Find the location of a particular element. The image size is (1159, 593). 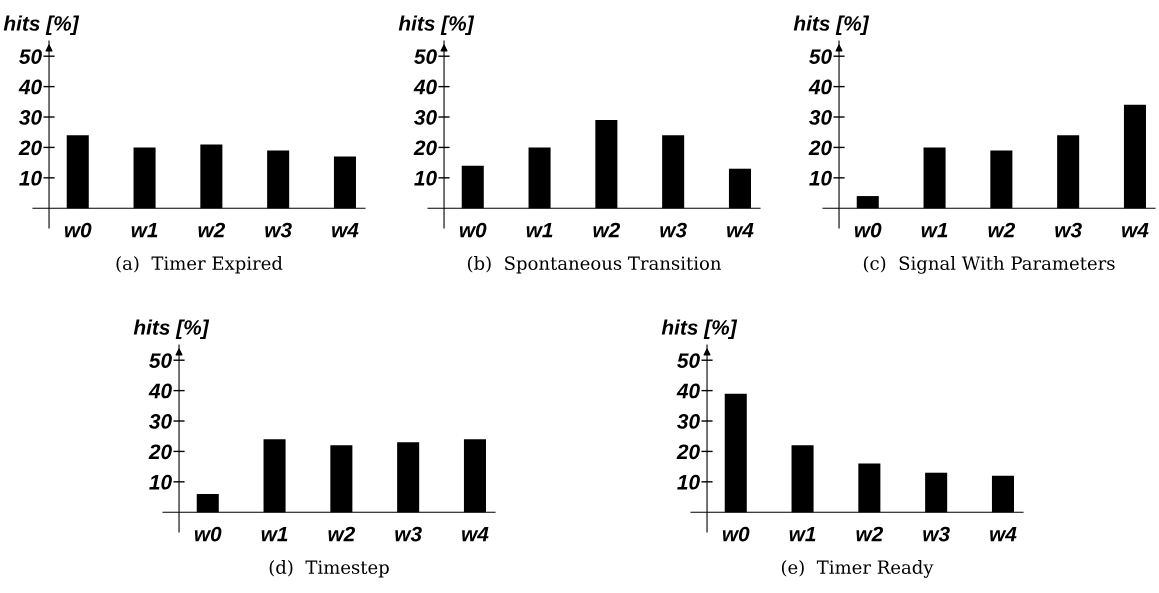

text: (e) Timer Ready is located at coordinates (857, 569).